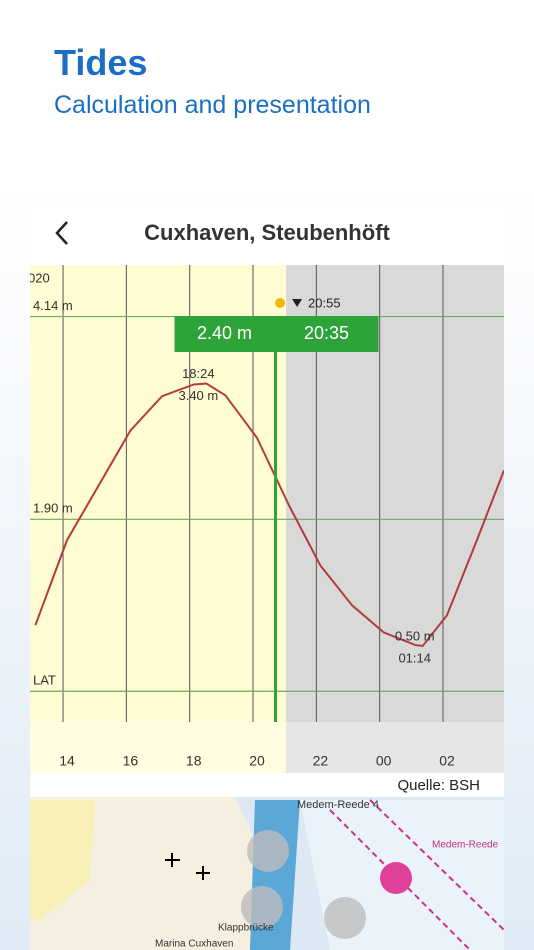 The width and height of the screenshot is (534, 950). I want to click on high-value: 3.40 m, so click(198, 395).